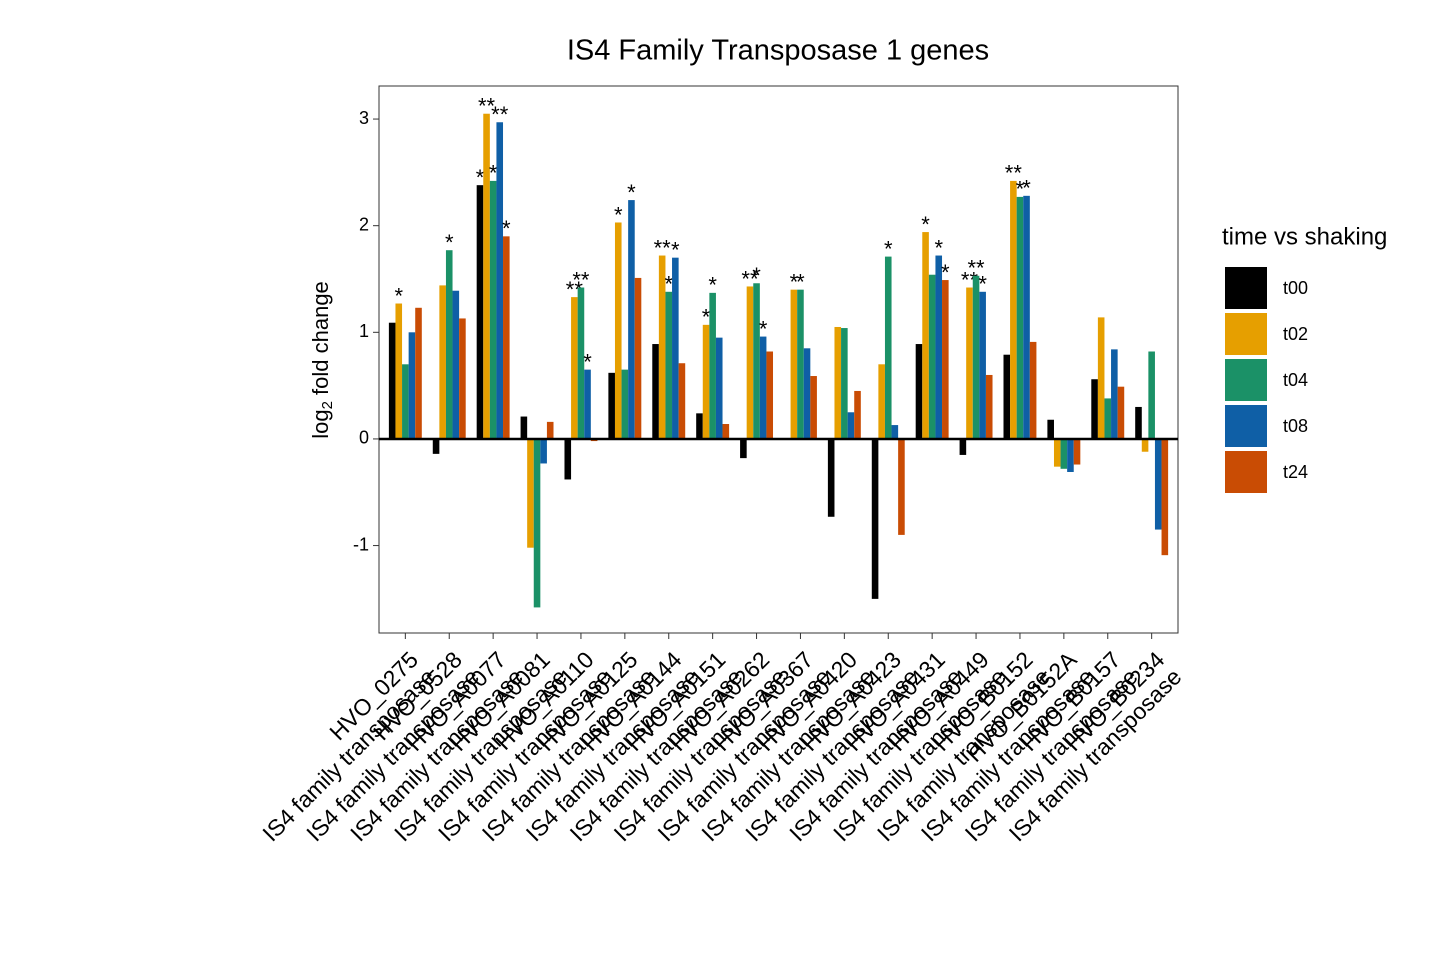 This screenshot has width=1440, height=960. What do you see at coordinates (322, 360) in the screenshot?
I see `y-axis-label: log2 fold change` at bounding box center [322, 360].